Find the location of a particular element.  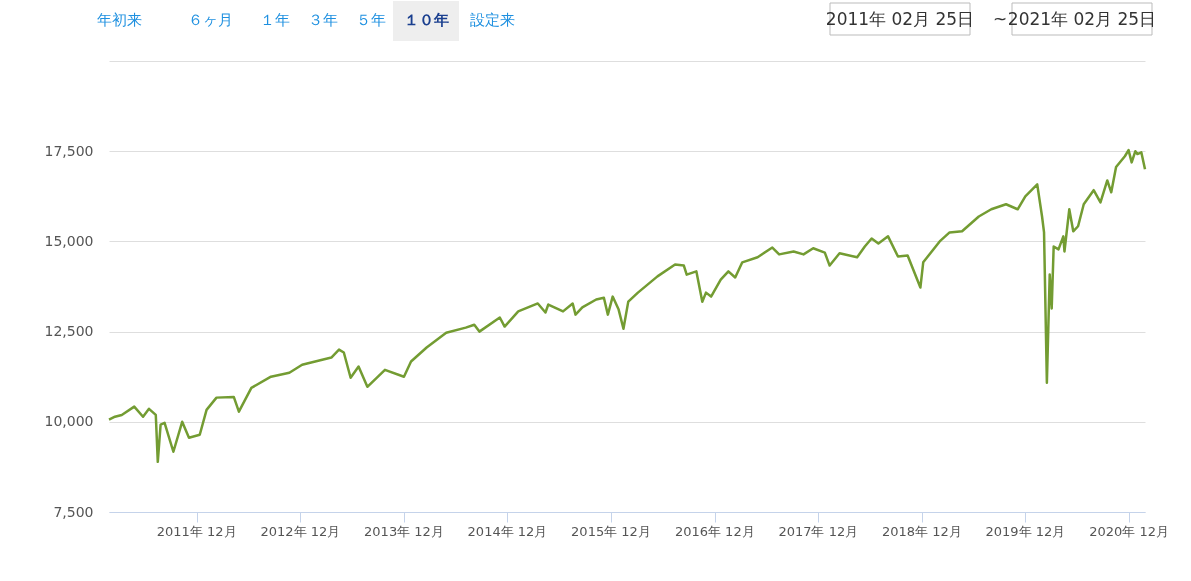

text: ６ヶ月 is located at coordinates (210, 20).